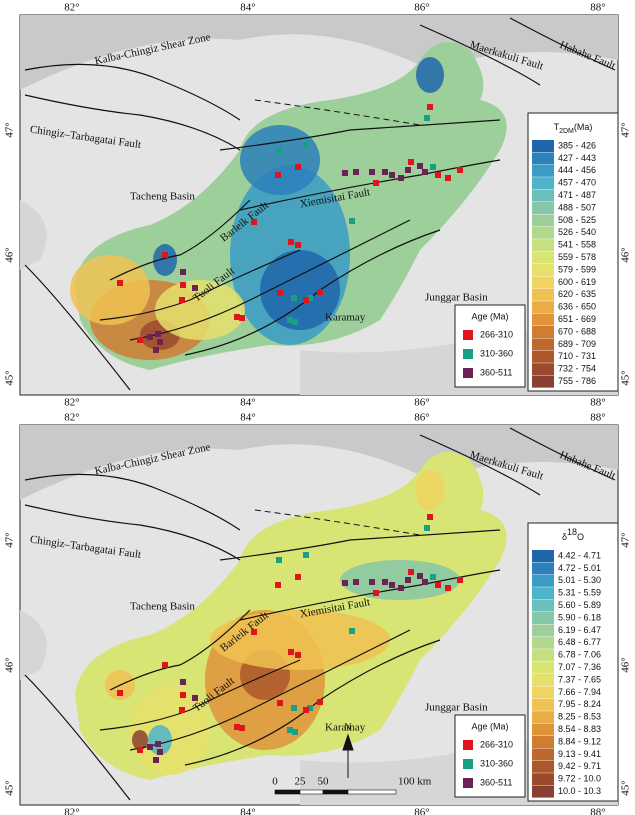 The height and width of the screenshot is (815, 635). Describe the element at coordinates (579, 617) in the screenshot. I see `legend-range: 5.90 - 6.18` at that location.